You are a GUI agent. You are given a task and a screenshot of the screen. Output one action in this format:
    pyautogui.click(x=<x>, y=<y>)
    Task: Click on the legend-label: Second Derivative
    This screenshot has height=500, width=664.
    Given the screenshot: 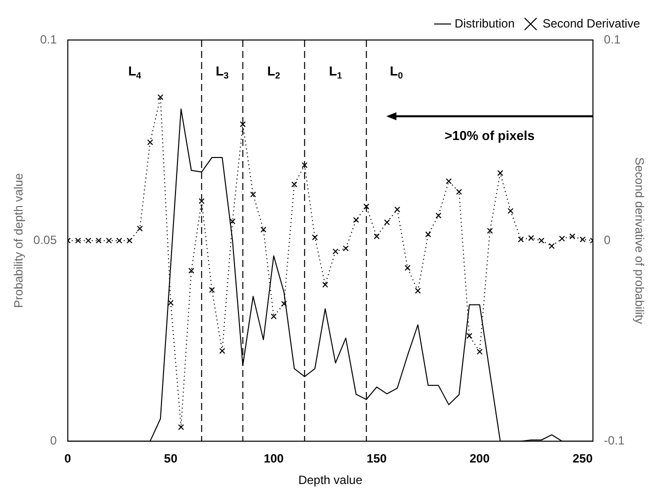 What is the action you would take?
    pyautogui.click(x=591, y=23)
    